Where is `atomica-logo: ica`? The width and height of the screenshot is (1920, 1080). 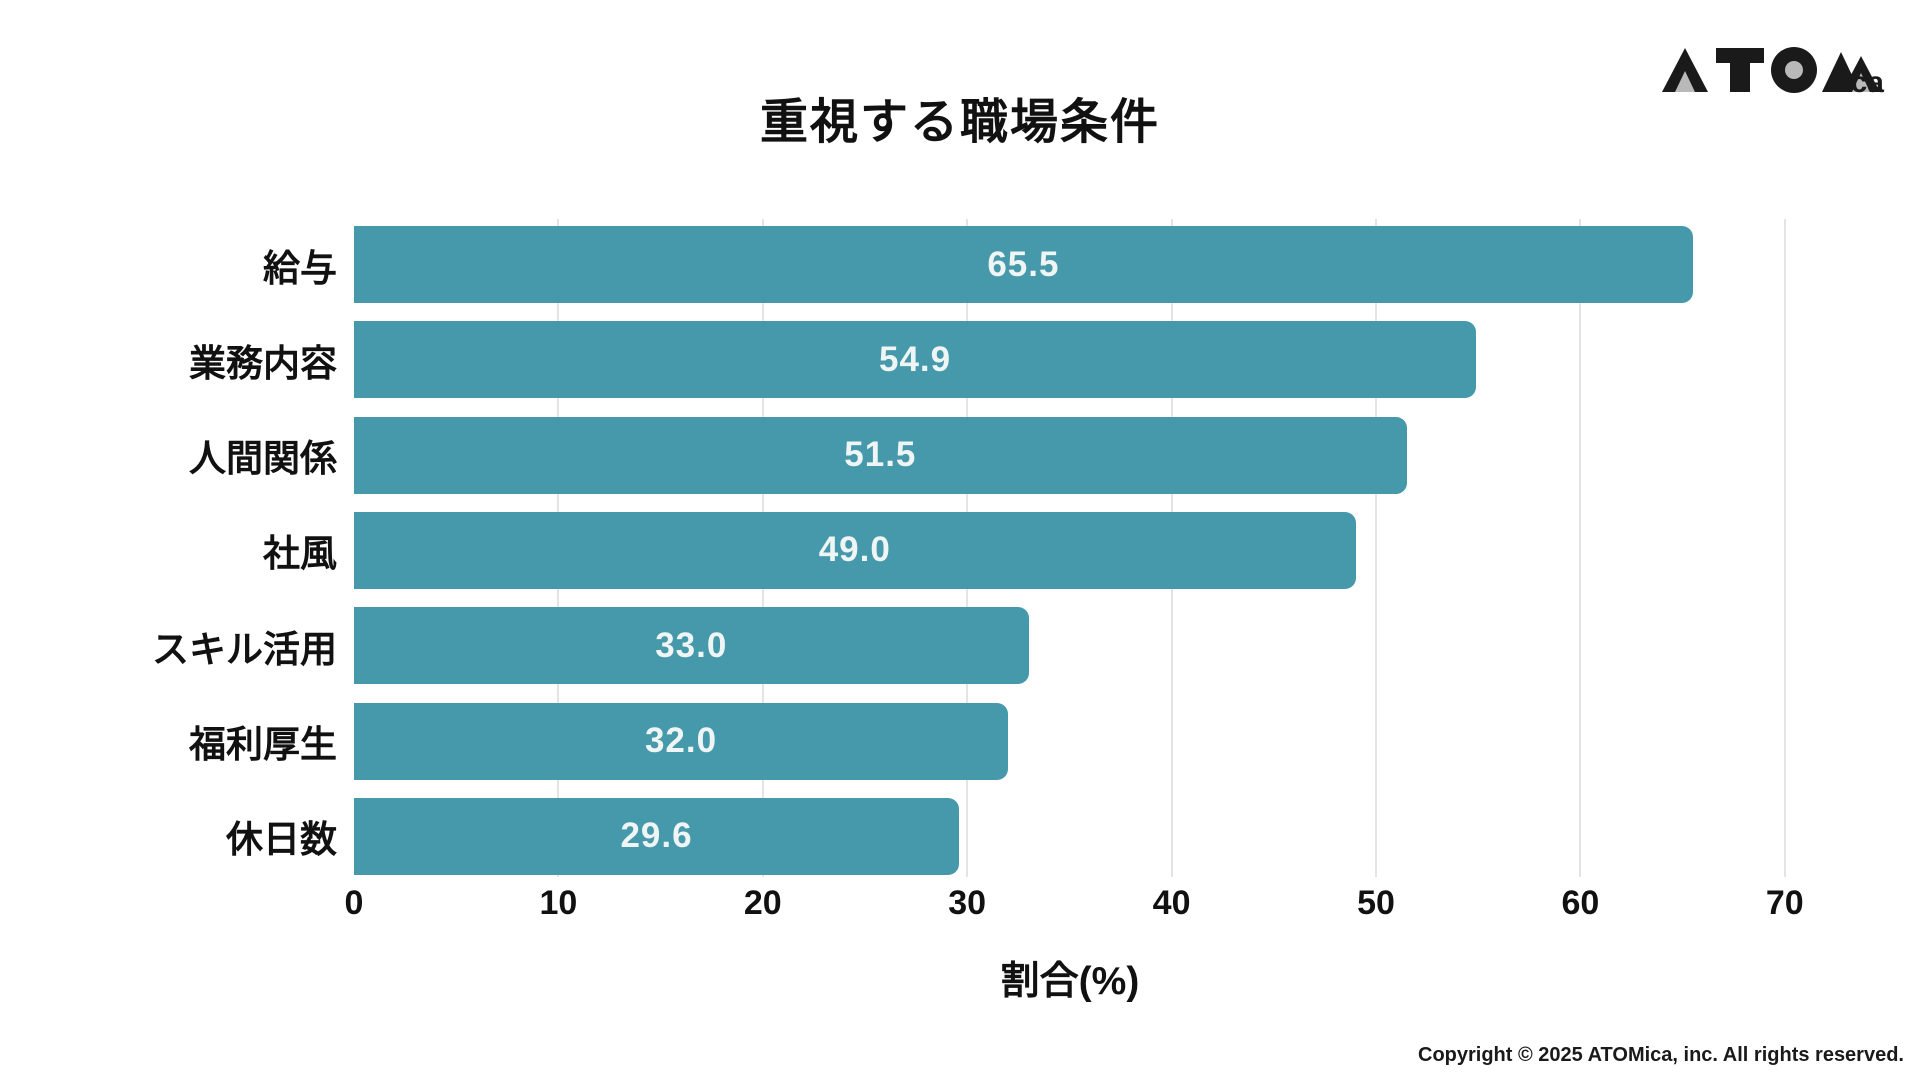
atomica-logo: ica is located at coordinates (1773, 72).